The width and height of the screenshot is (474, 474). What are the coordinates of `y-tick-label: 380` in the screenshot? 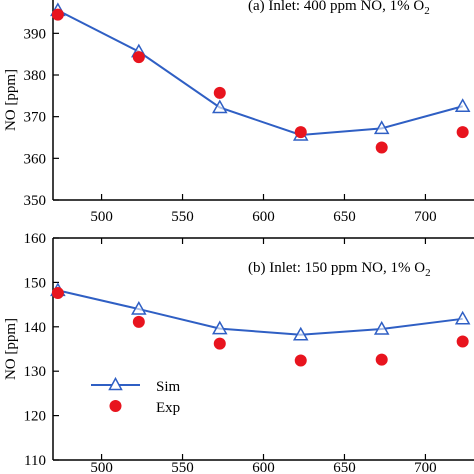 It's located at (35, 76).